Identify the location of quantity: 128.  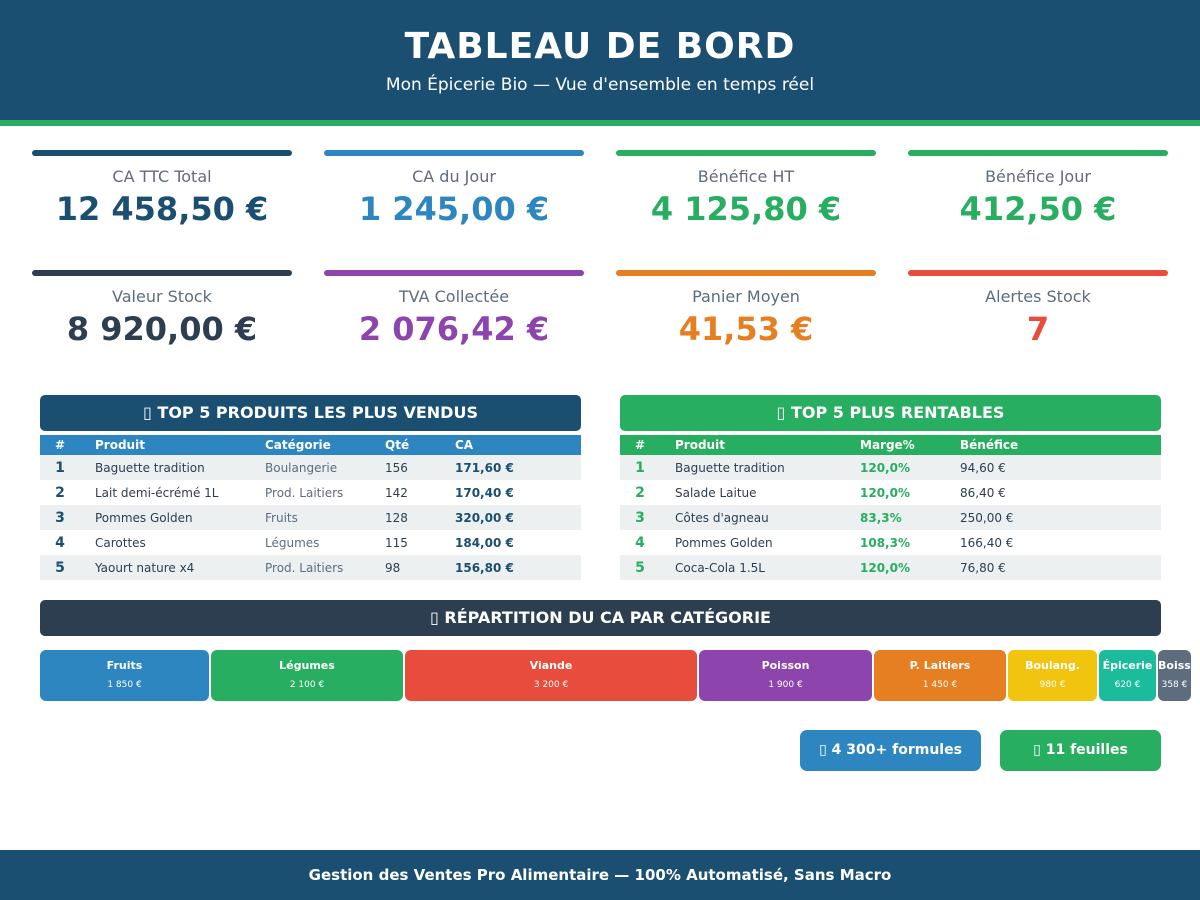
(420, 517).